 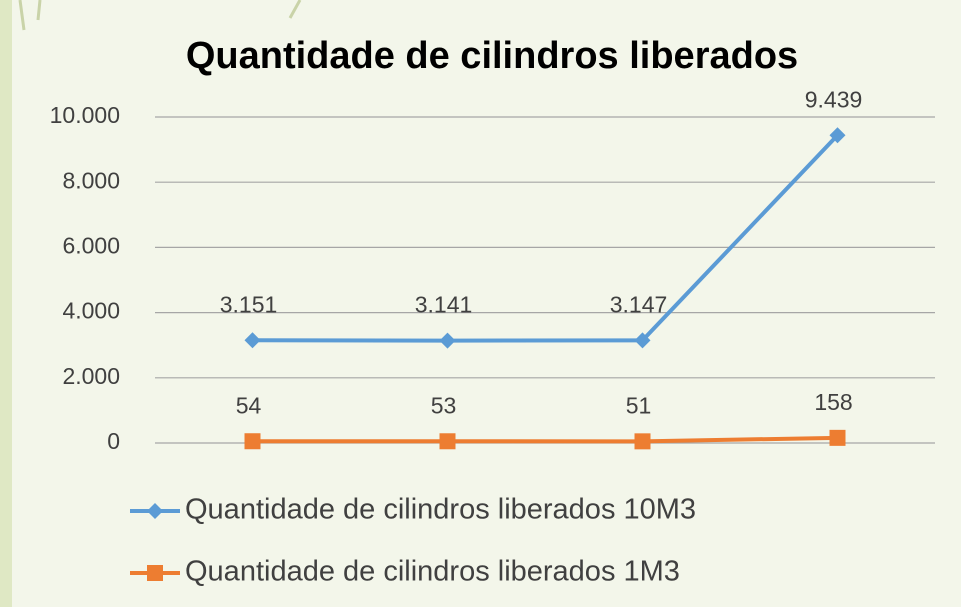 I want to click on left-strip, so click(x=6, y=303).